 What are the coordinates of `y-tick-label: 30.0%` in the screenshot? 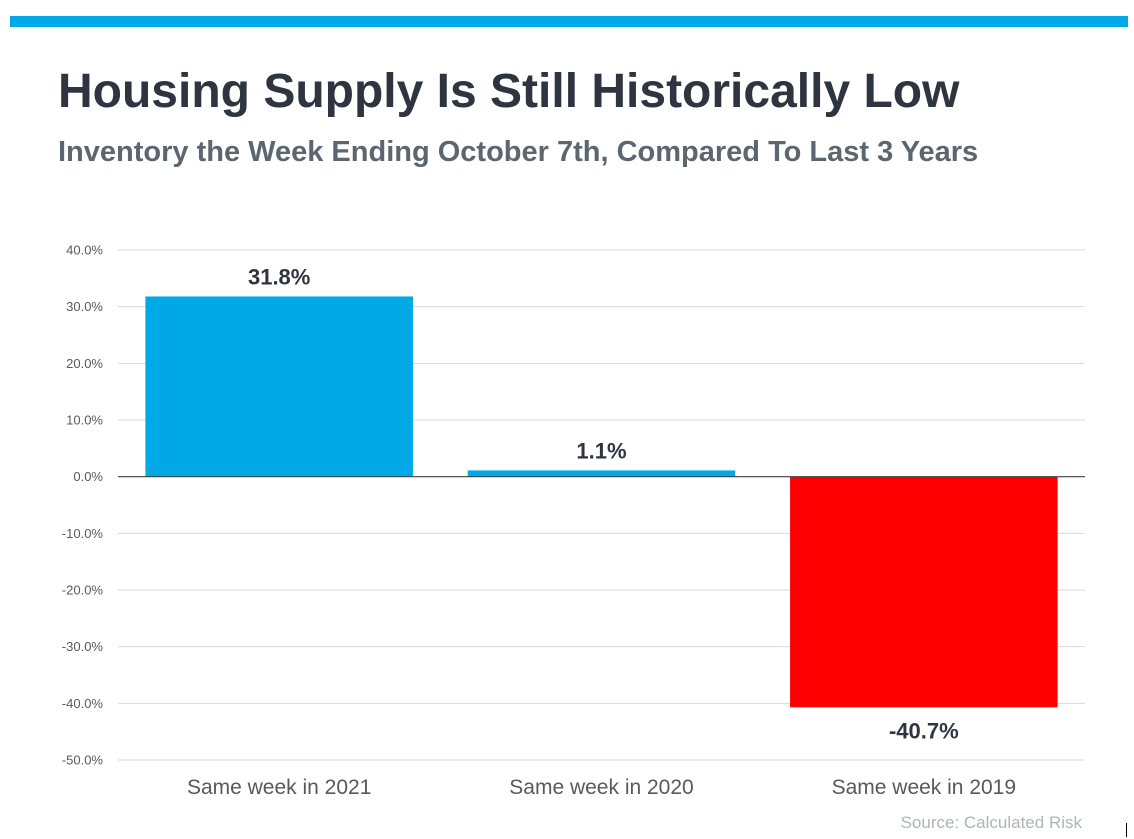 It's located at (84, 306).